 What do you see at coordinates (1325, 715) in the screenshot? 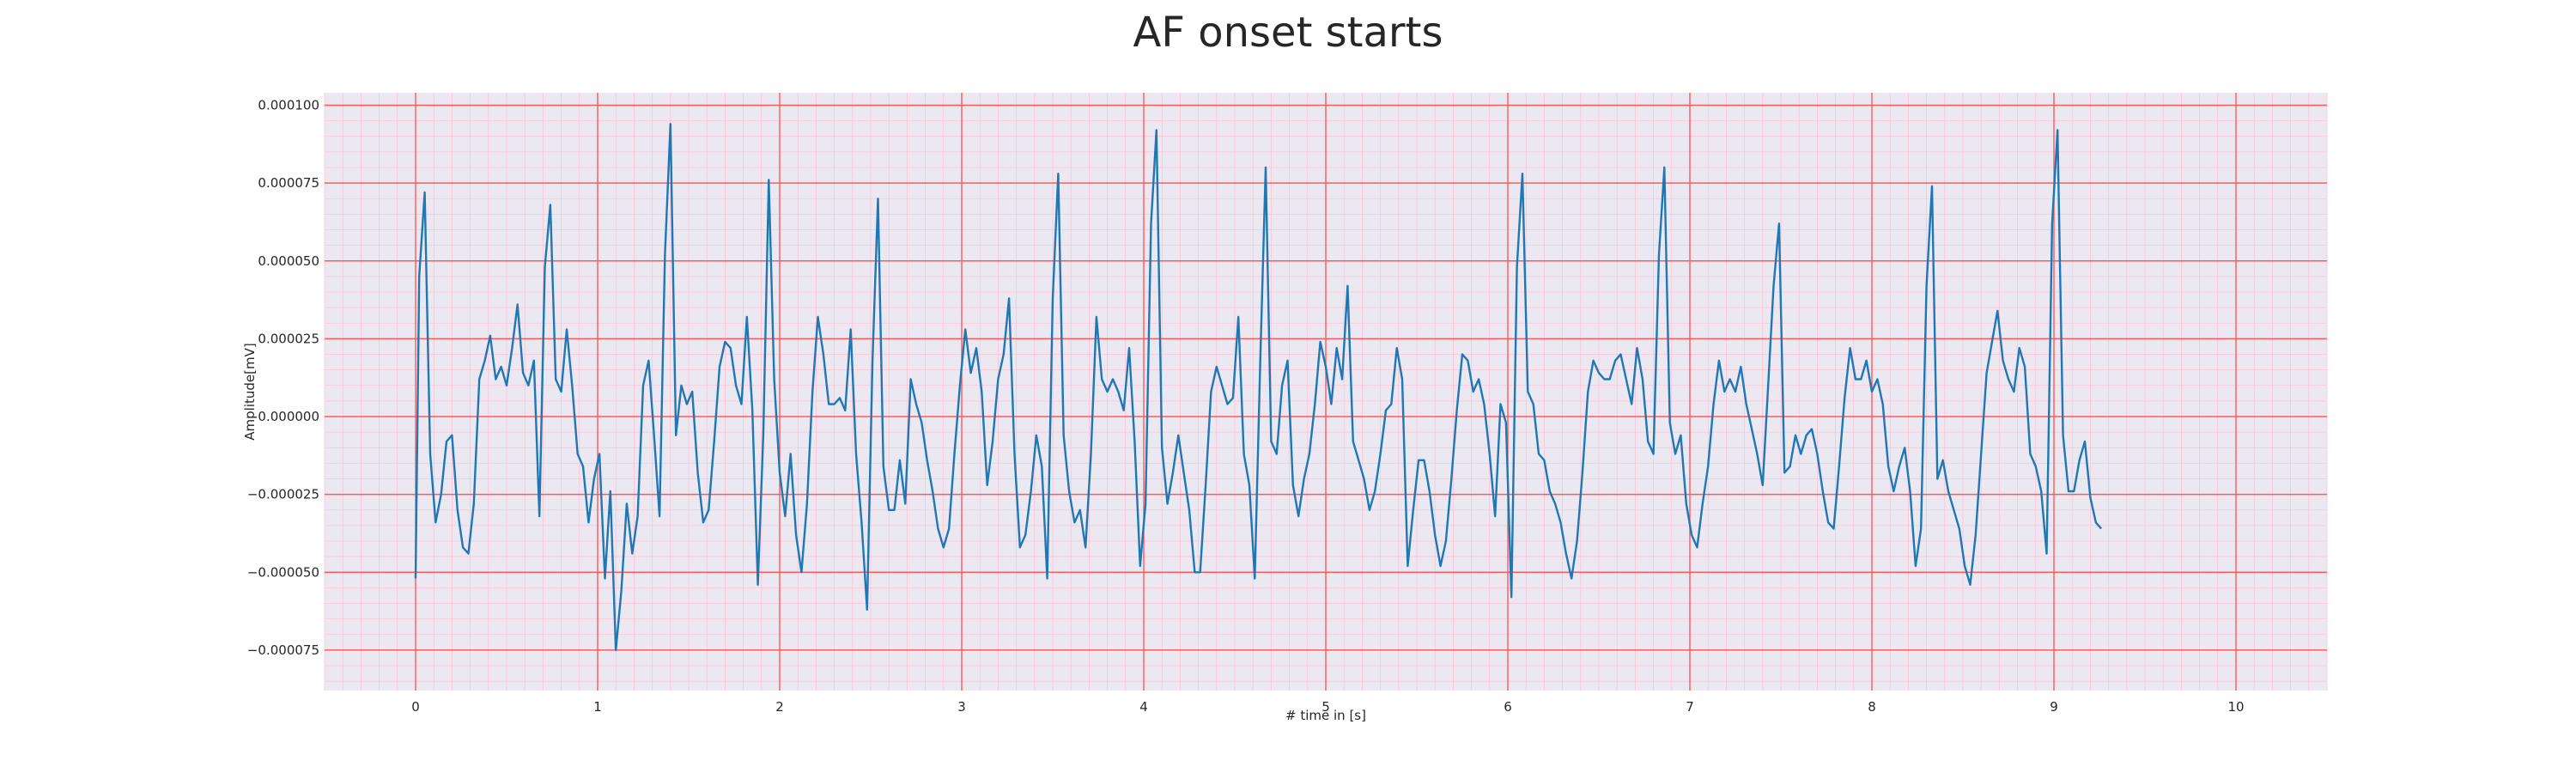
I see `x-axis-label: # time in [s]` at bounding box center [1325, 715].